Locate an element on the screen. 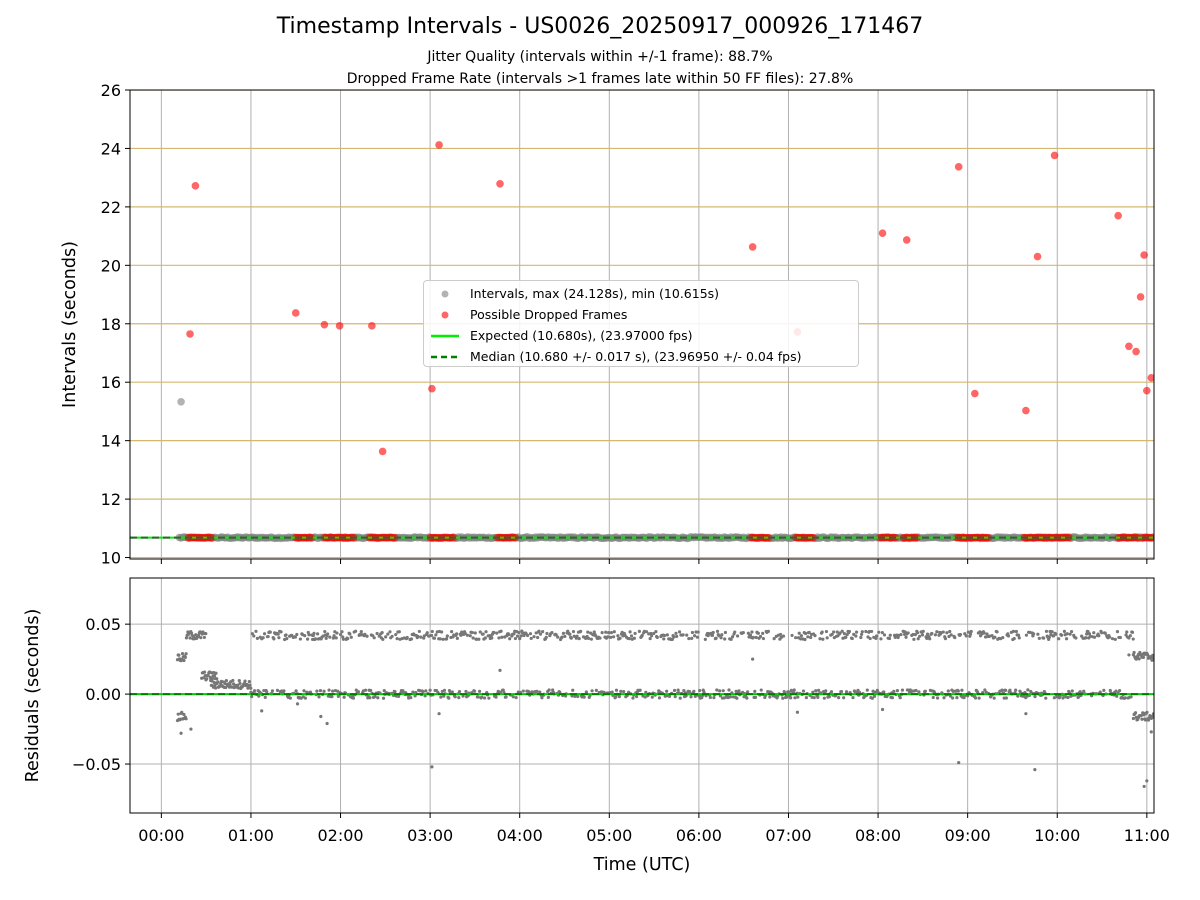 This screenshot has width=1200, height=900. xtick-label: 03:00 is located at coordinates (430, 835).